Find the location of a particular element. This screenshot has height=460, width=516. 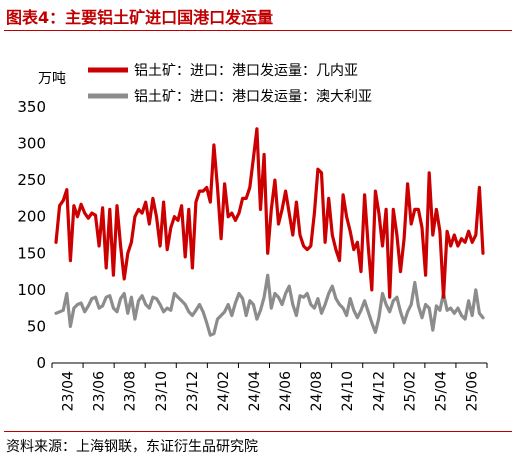

x-tick-label: 24/10 is located at coordinates (348, 391).